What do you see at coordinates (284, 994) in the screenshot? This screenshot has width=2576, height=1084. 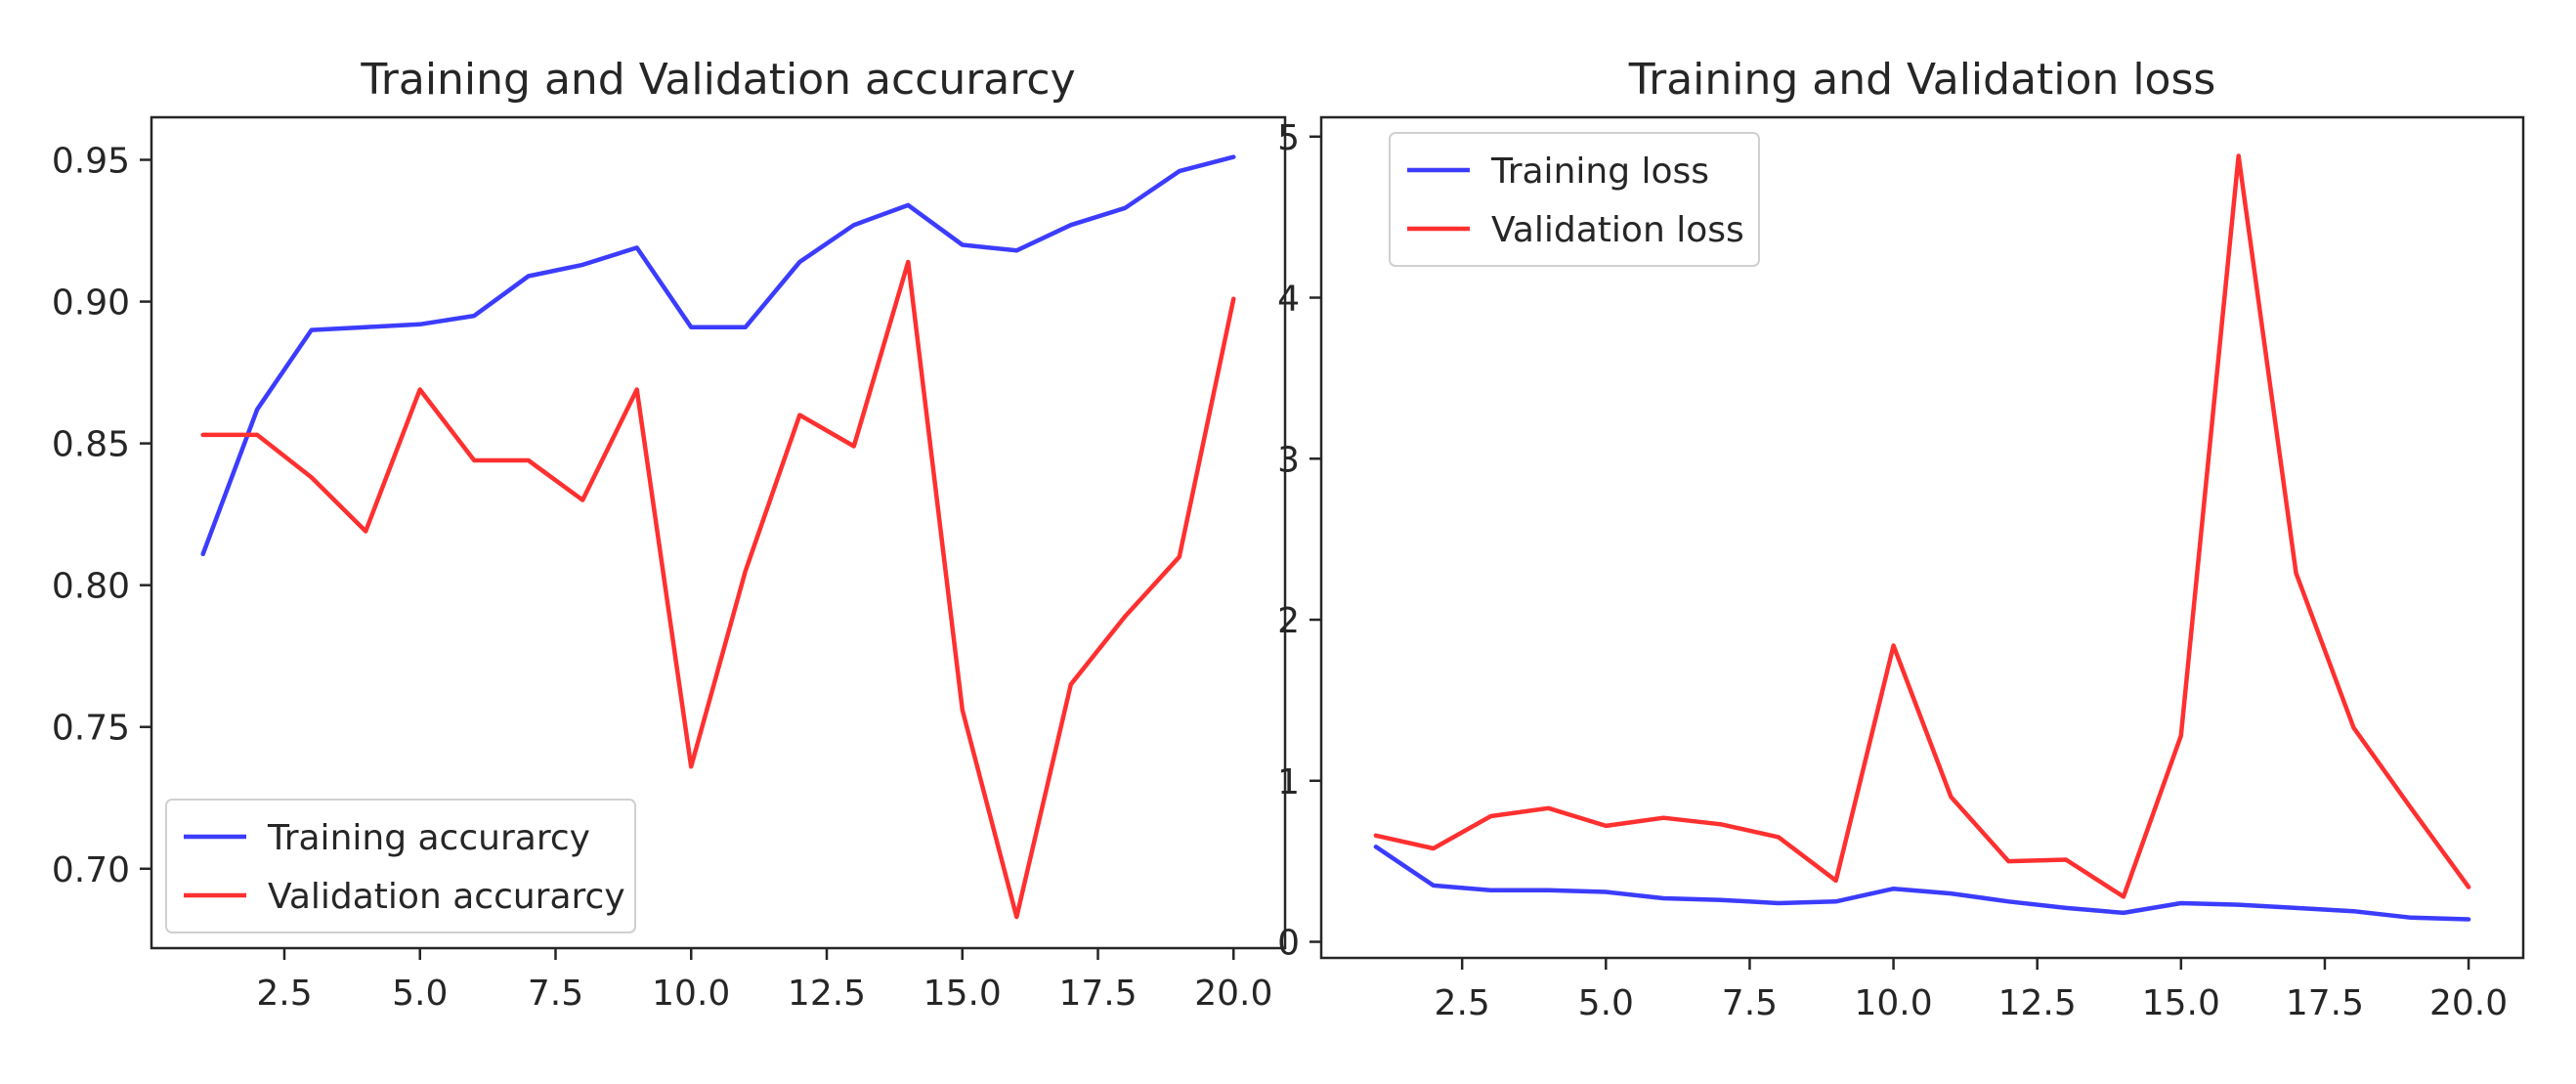 I see `acc-x-tick-label: 2.5` at bounding box center [284, 994].